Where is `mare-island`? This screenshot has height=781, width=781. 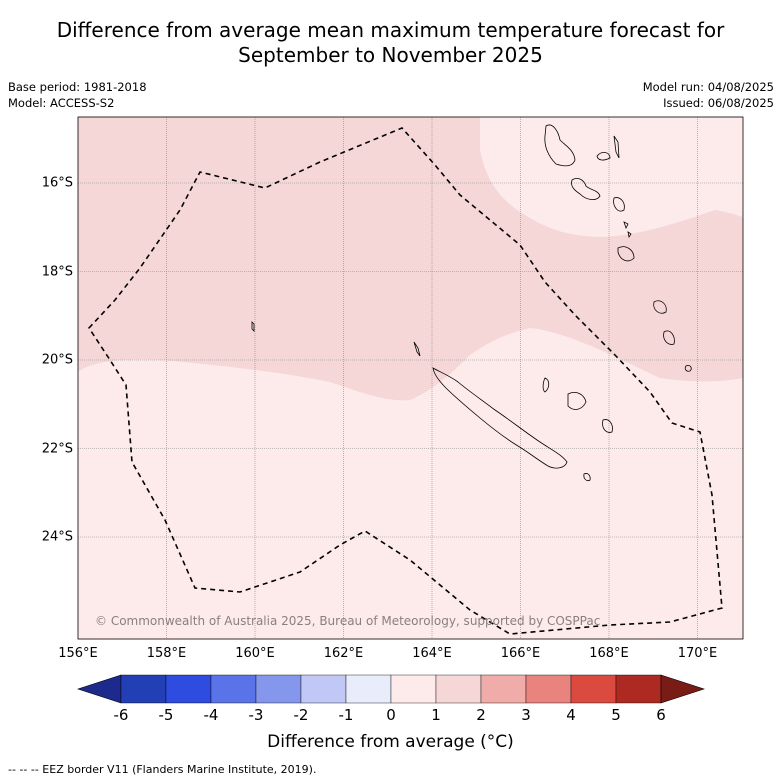
mare-island is located at coordinates (607, 426).